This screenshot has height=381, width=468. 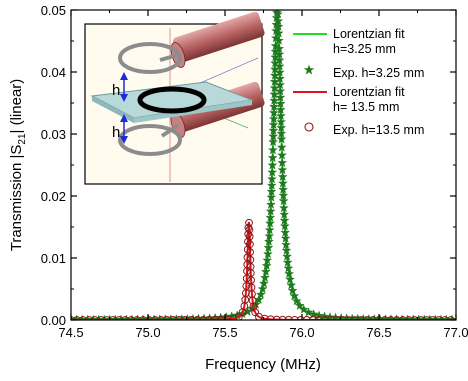 I want to click on x-tick-label: 75.0, so click(x=147, y=332).